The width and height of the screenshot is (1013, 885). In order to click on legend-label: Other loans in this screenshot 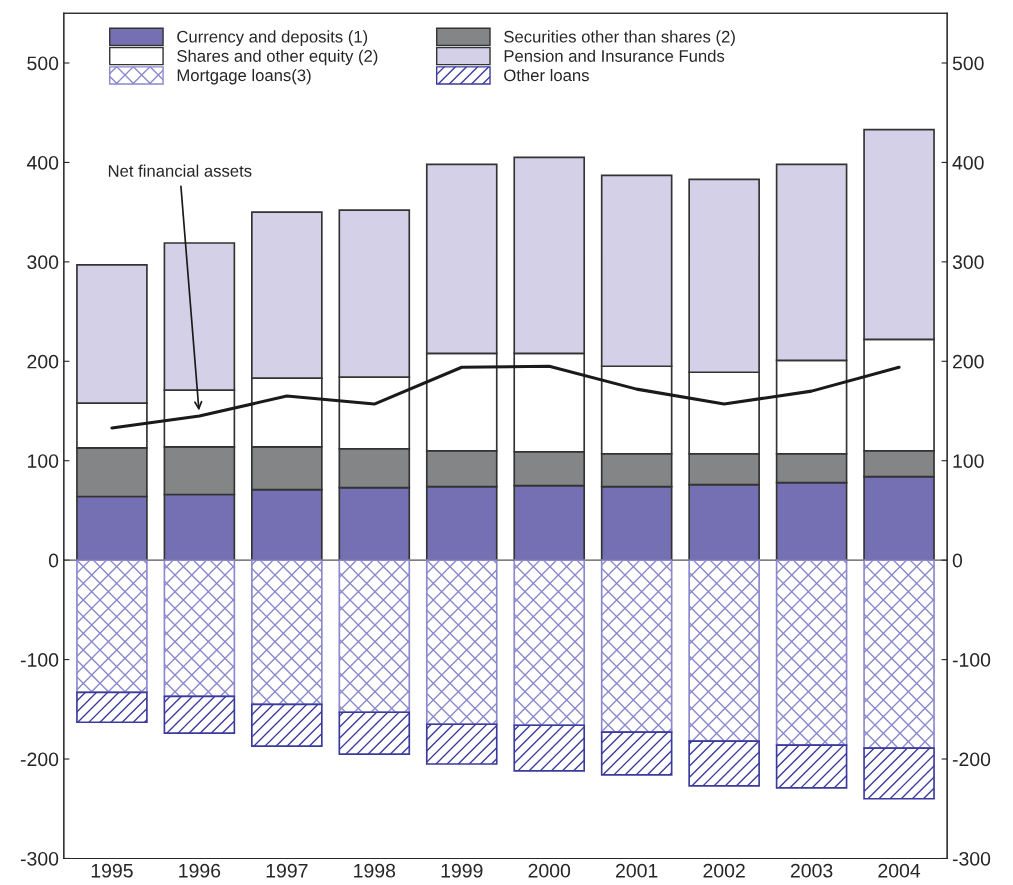, I will do `click(546, 75)`.